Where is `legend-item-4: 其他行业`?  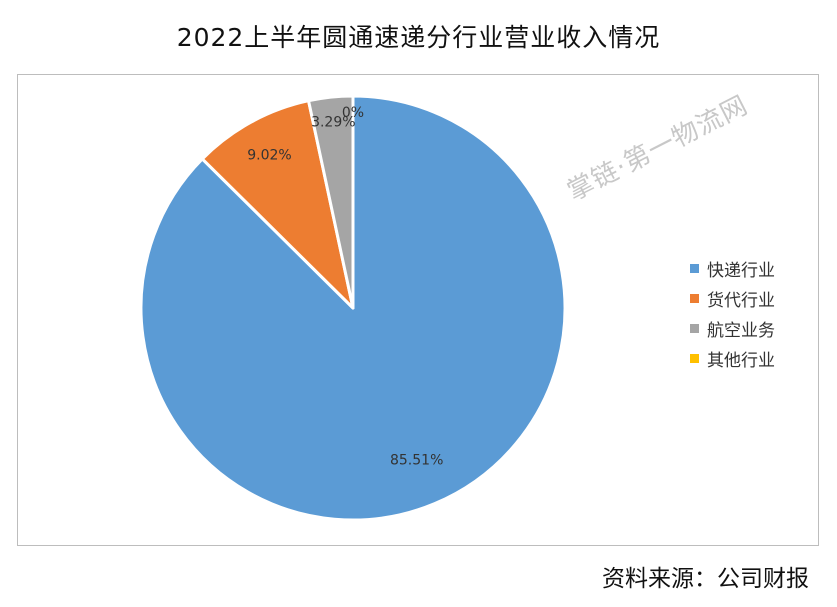
legend-item-4: 其他行业 is located at coordinates (732, 358).